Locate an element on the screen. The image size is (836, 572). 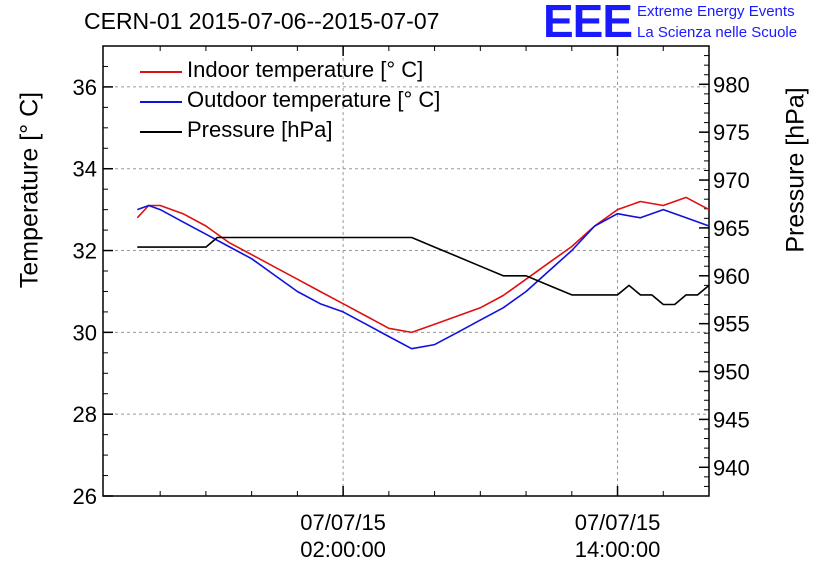
legend-label-indoor: Indoor temperature [° C] is located at coordinates (305, 69).